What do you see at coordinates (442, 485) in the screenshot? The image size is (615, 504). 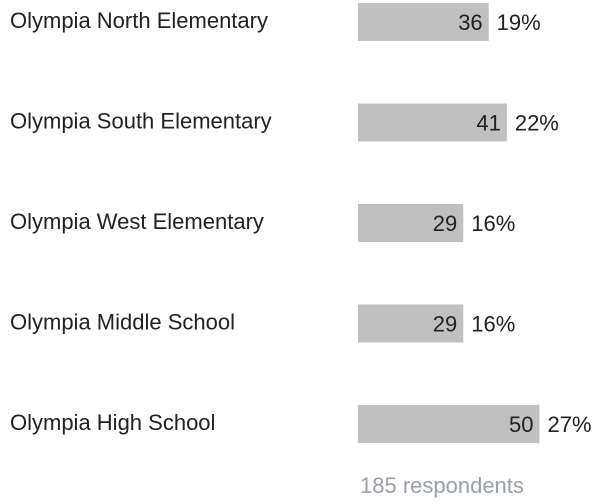 I see `respondents-note: 185 respondents` at bounding box center [442, 485].